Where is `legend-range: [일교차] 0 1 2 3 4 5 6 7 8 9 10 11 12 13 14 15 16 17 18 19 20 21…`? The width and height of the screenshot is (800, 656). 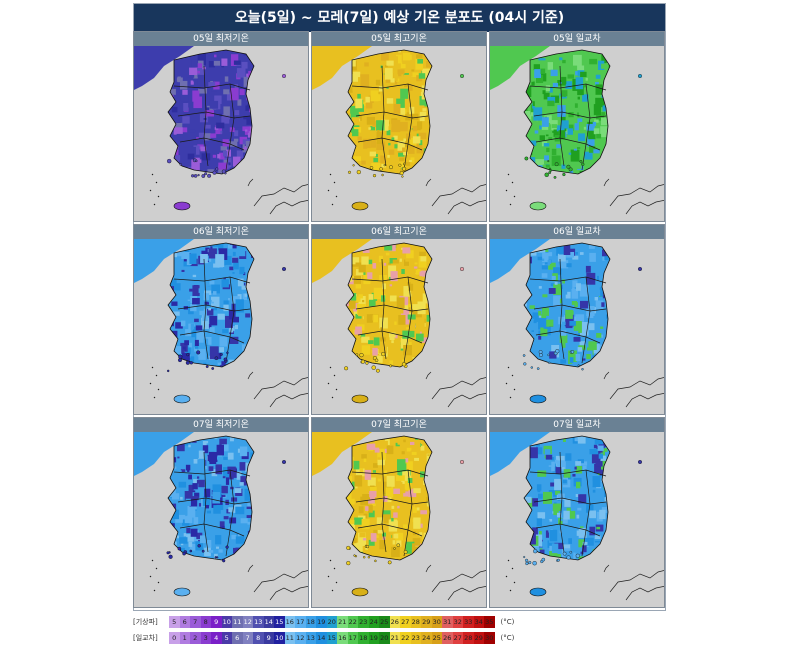 legend-range: [일교차] 0 1 2 3 4 5 6 7 8 9 10 11 12 13 14 15 16 17 18 19 20 21… is located at coordinates (323, 637).